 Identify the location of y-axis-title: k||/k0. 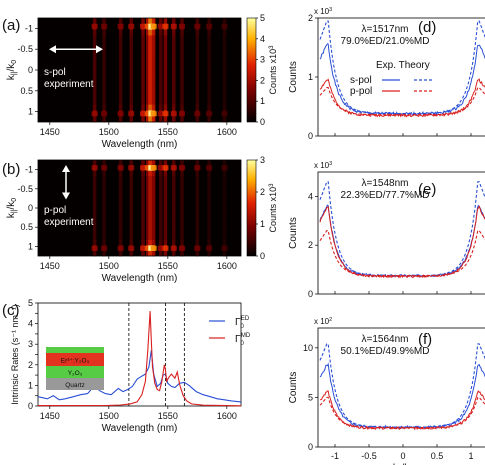
(12, 70).